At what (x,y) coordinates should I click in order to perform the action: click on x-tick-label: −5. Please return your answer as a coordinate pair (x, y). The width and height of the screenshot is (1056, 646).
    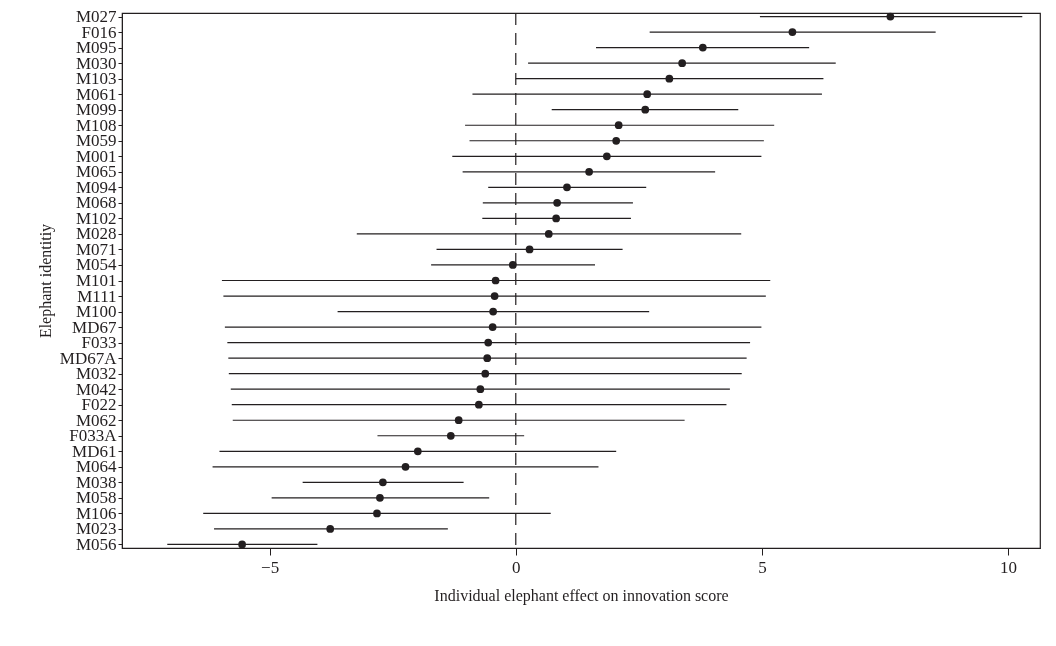
    Looking at the image, I should click on (270, 567).